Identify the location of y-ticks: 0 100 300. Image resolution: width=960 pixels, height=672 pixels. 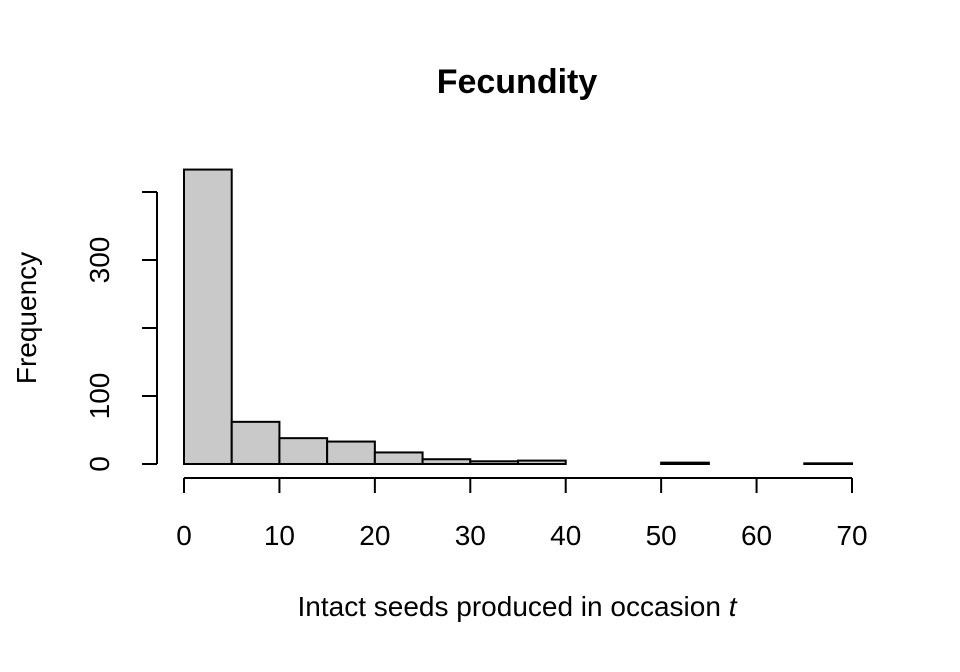
(120, 331).